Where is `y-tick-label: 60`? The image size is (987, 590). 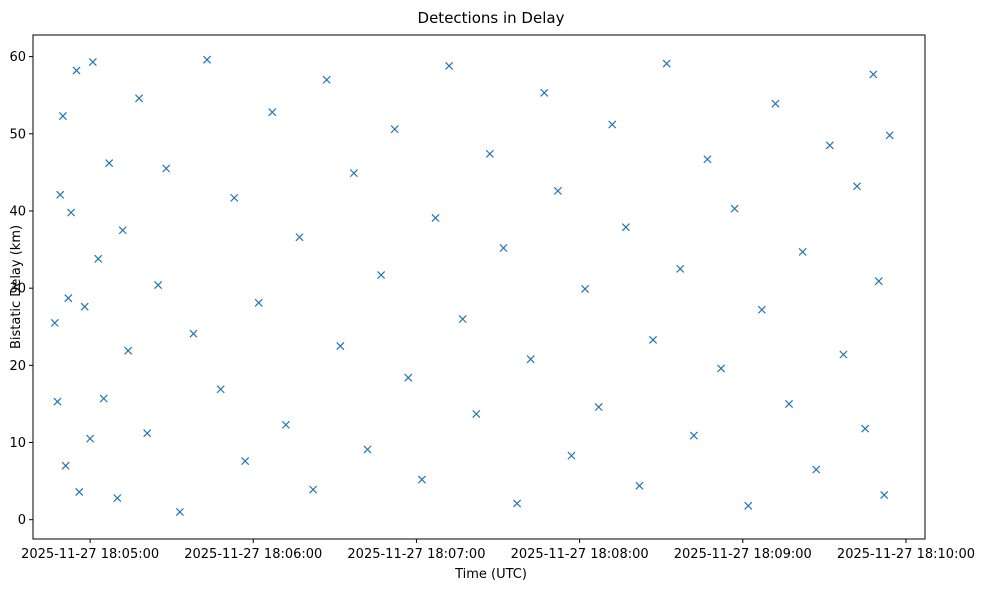
y-tick-label: 60 is located at coordinates (17, 57).